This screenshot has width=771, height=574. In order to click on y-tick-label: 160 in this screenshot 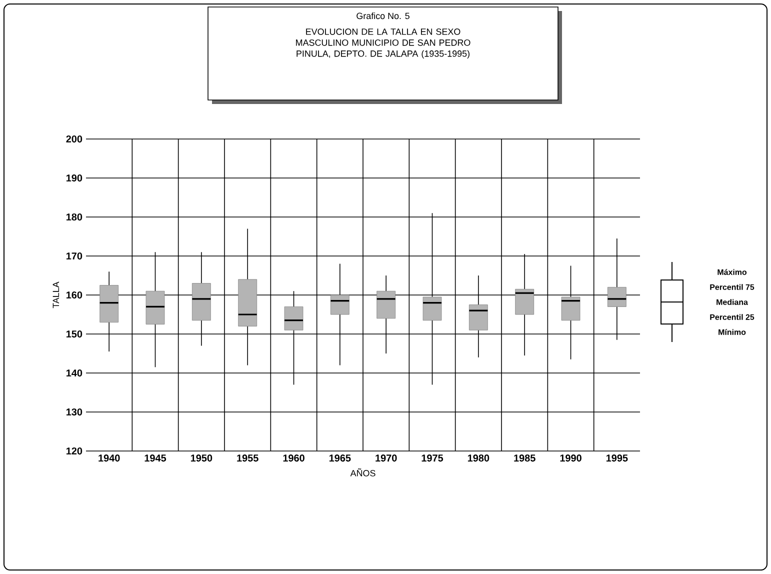, I will do `click(74, 295)`.